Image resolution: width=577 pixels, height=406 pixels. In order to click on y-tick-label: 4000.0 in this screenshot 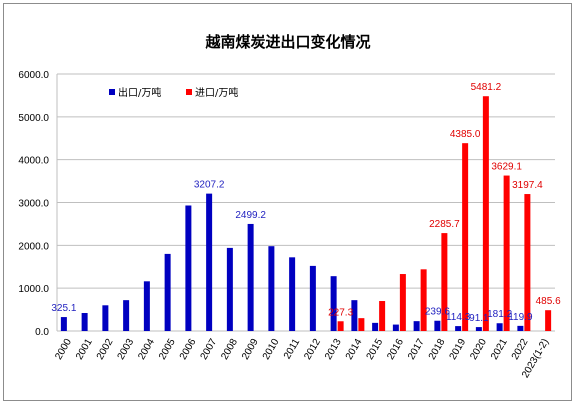, I will do `click(33, 161)`.